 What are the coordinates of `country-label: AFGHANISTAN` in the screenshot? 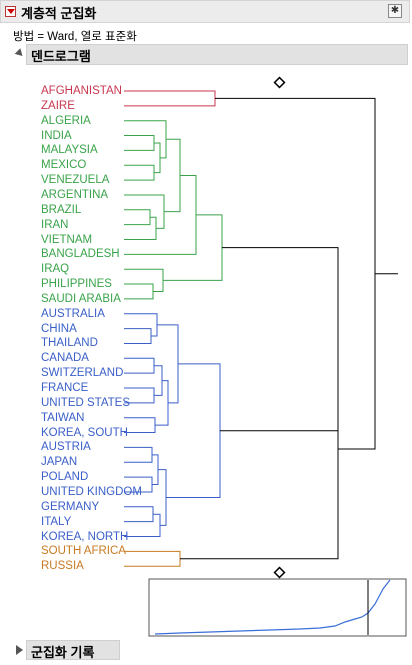 It's located at (81, 91).